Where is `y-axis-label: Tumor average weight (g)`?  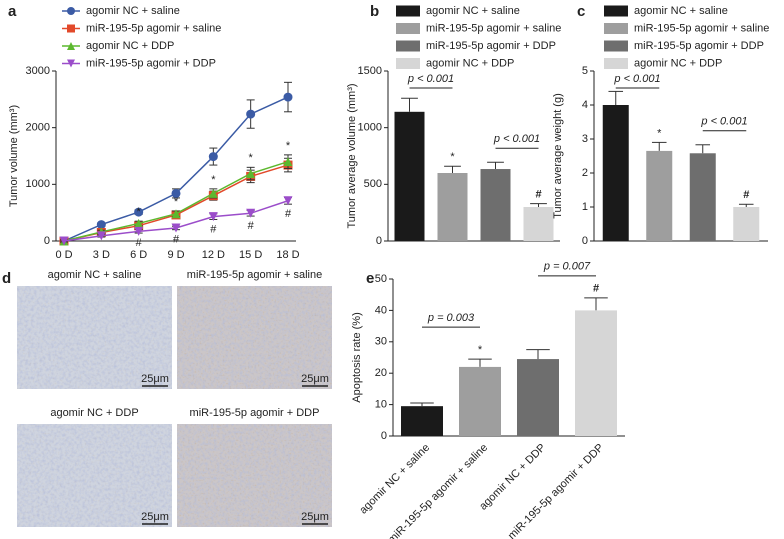 y-axis-label: Tumor average weight (g) is located at coordinates (558, 156).